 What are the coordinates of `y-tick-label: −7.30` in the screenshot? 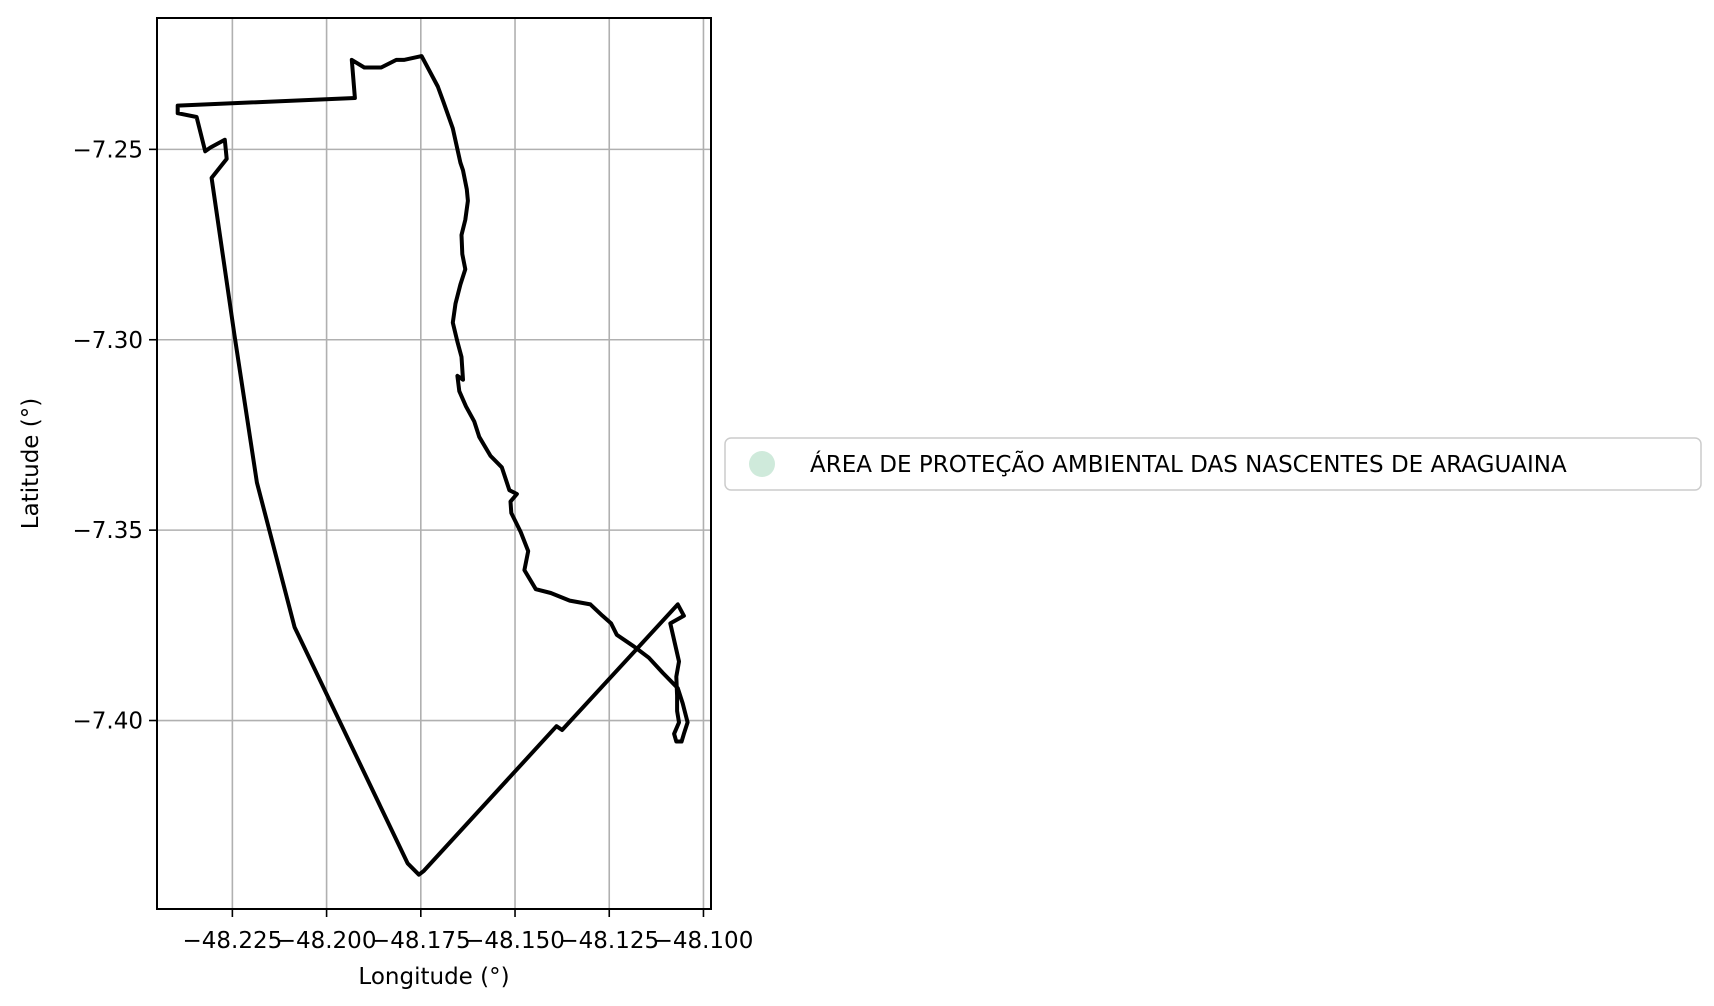 It's located at (108, 341).